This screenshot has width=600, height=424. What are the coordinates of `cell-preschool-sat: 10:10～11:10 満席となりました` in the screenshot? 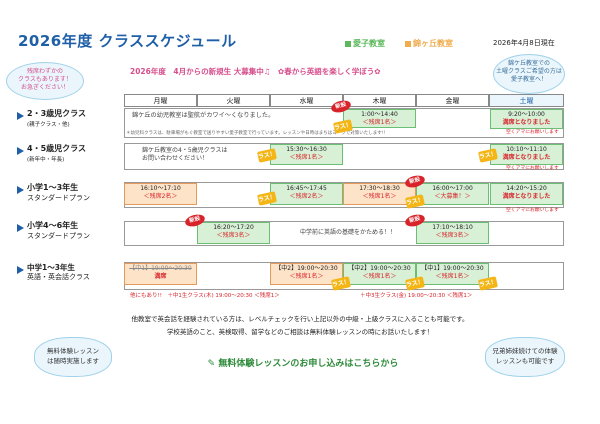 It's located at (526, 154).